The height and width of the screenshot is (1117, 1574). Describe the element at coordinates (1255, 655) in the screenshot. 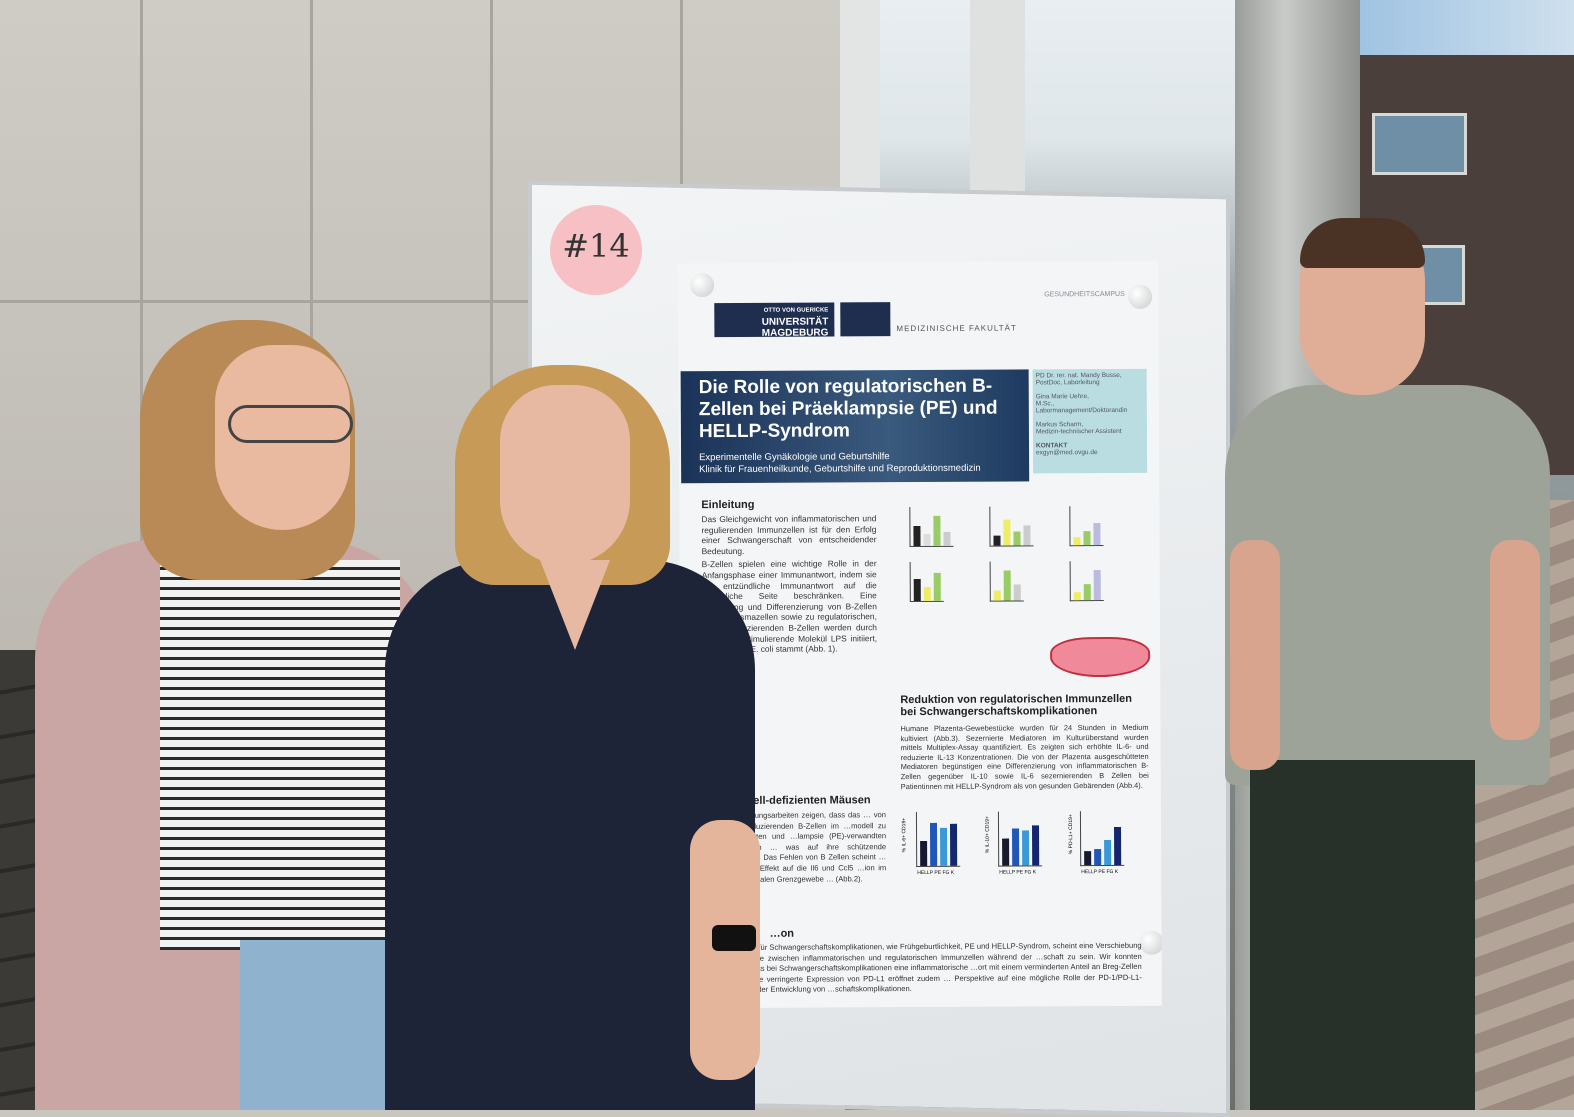

I see `arm-right-a` at that location.